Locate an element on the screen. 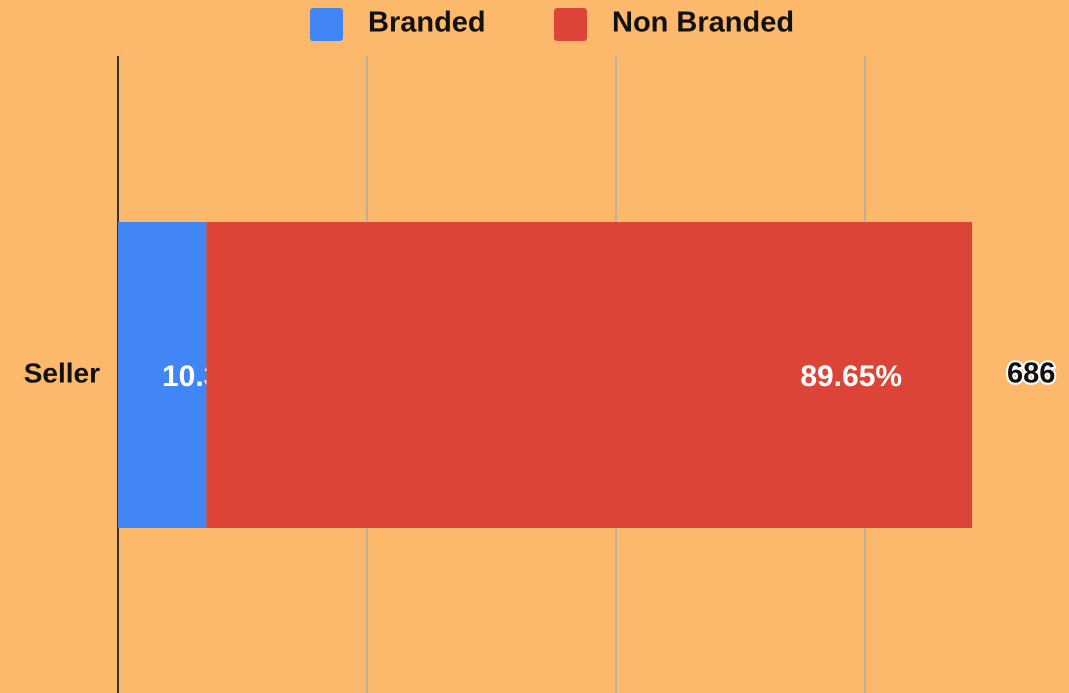  legend-label: Non Branded is located at coordinates (703, 23).